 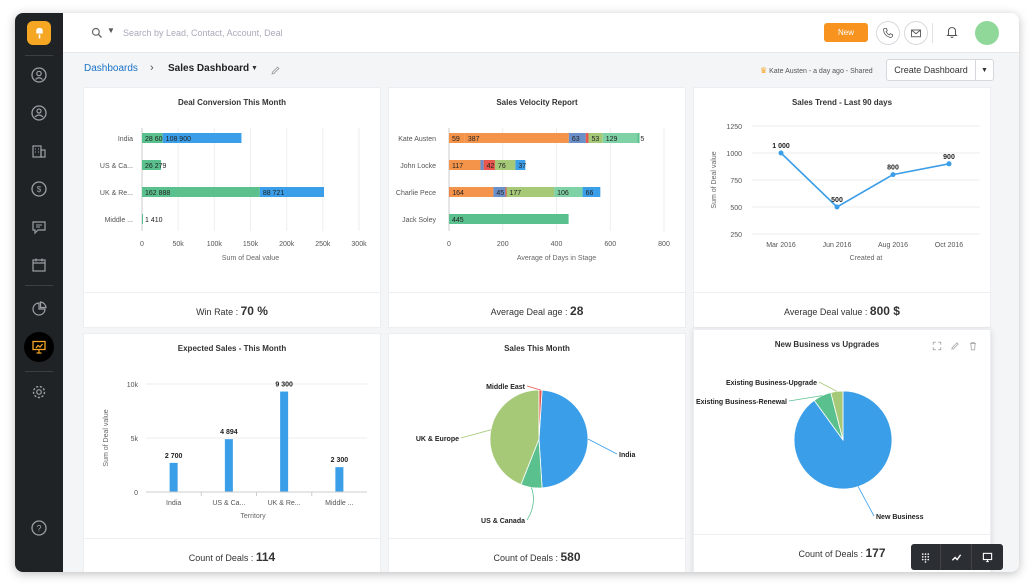 What do you see at coordinates (39, 75) in the screenshot?
I see `leads-icon` at bounding box center [39, 75].